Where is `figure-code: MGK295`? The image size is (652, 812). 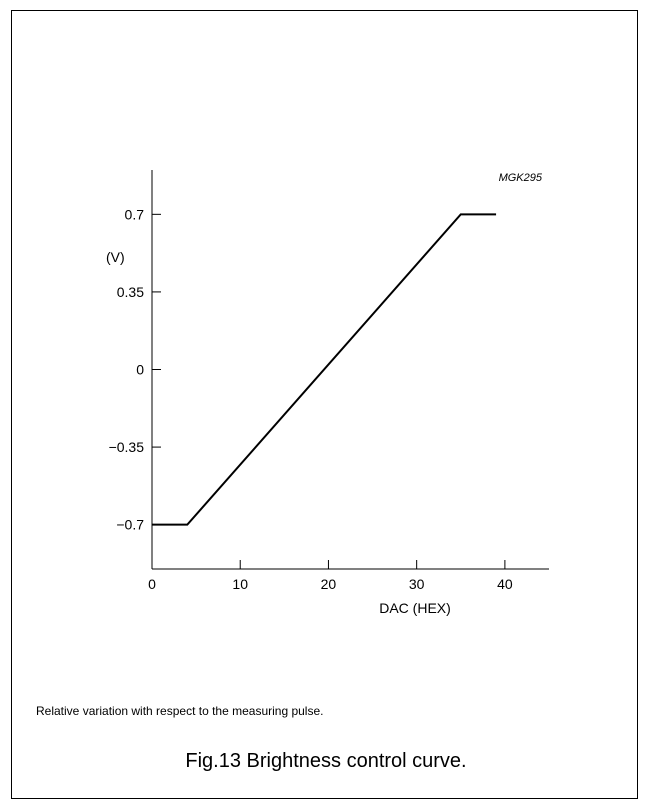 figure-code: MGK295 is located at coordinates (521, 178).